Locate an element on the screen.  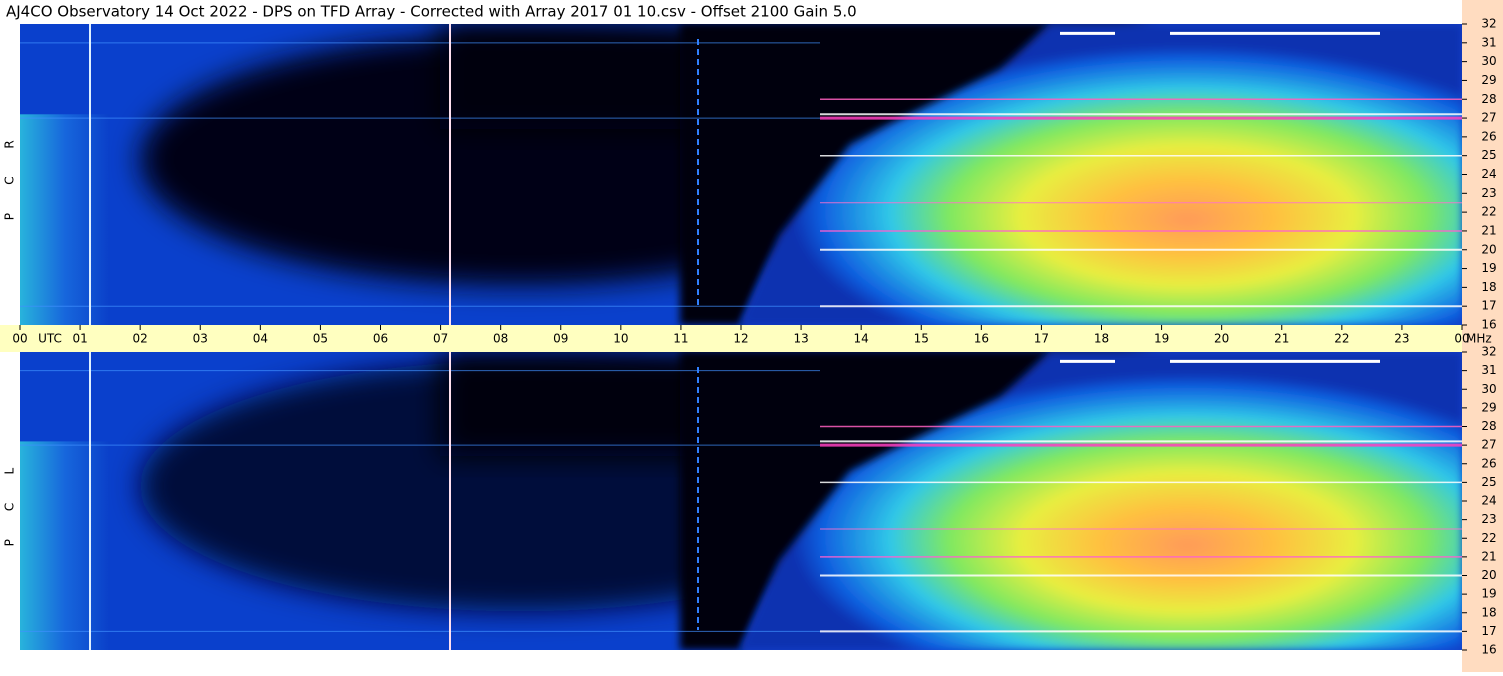
time-tick-label: 09 is located at coordinates (560, 339).